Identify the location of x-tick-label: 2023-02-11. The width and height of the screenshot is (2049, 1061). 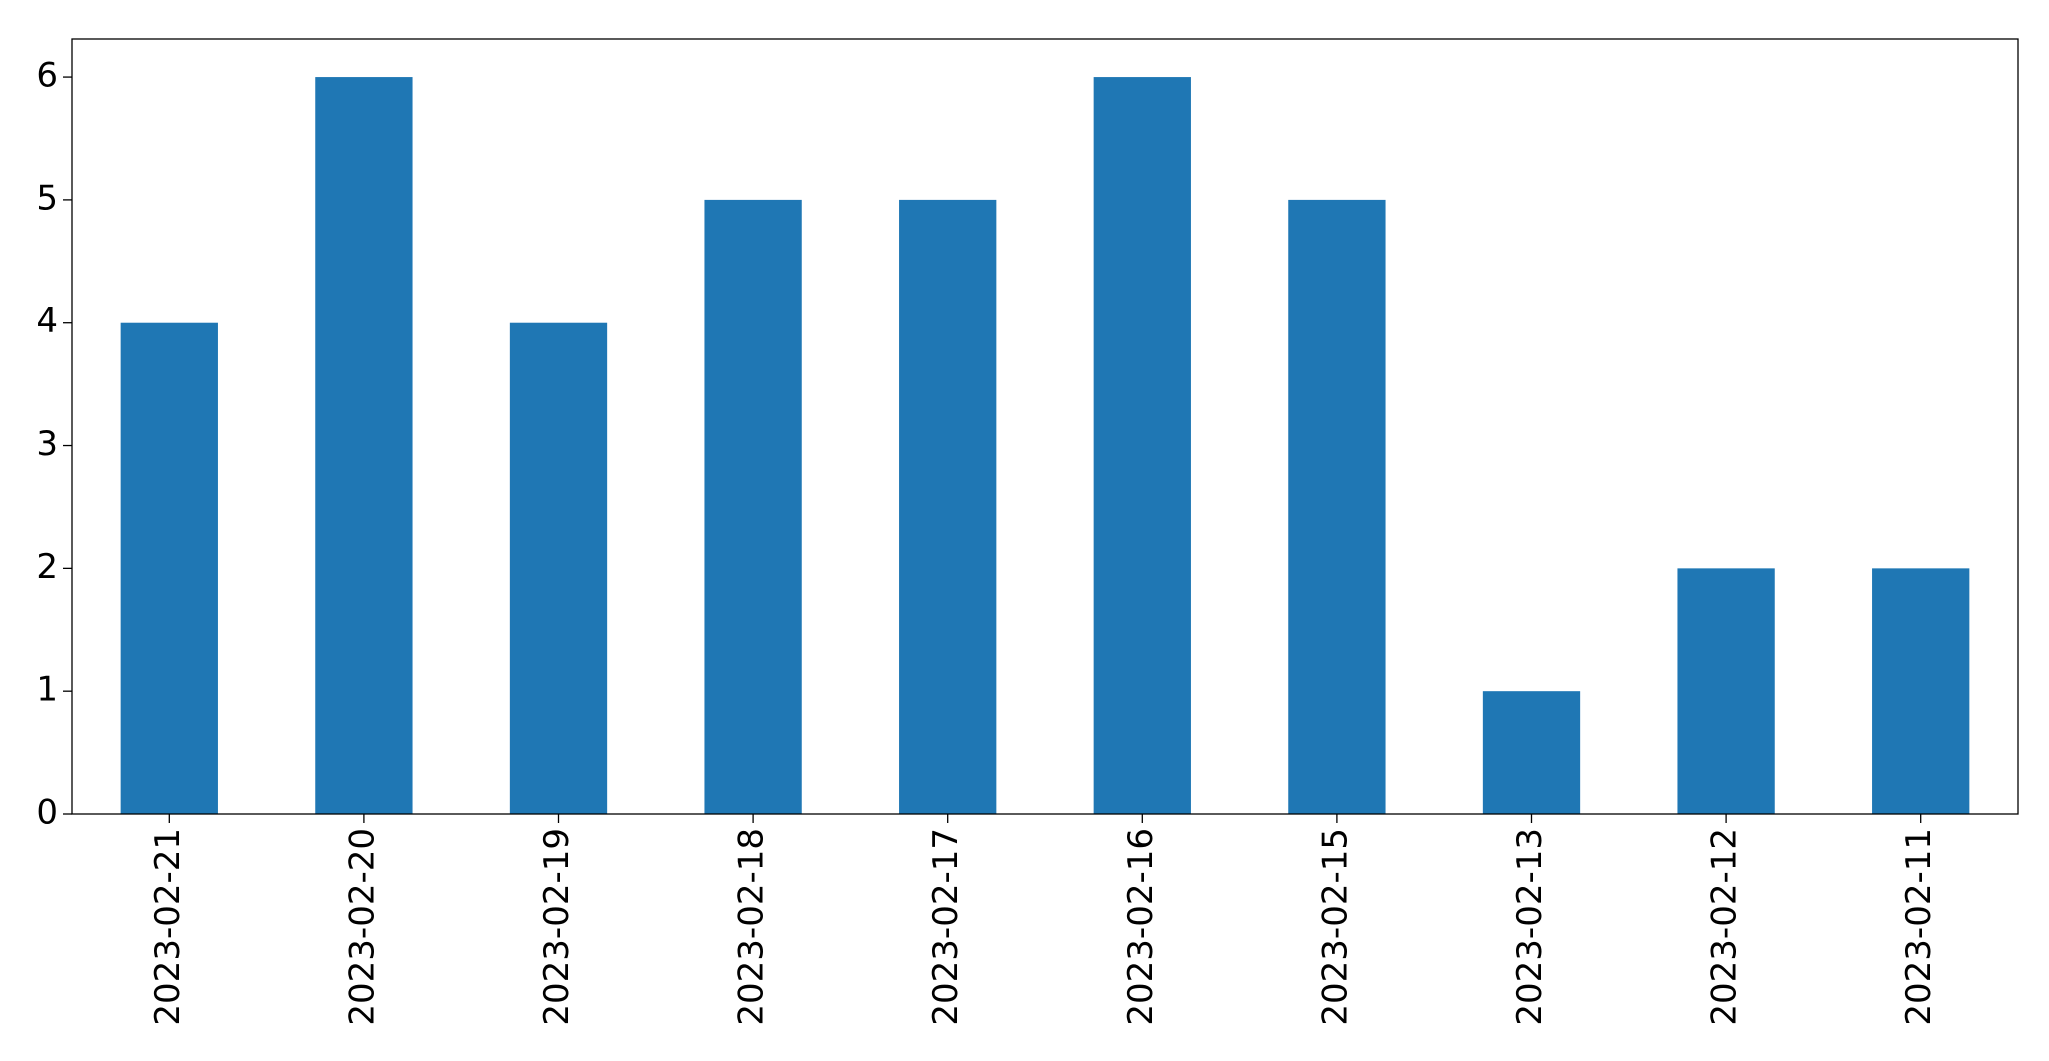
(1919, 927).